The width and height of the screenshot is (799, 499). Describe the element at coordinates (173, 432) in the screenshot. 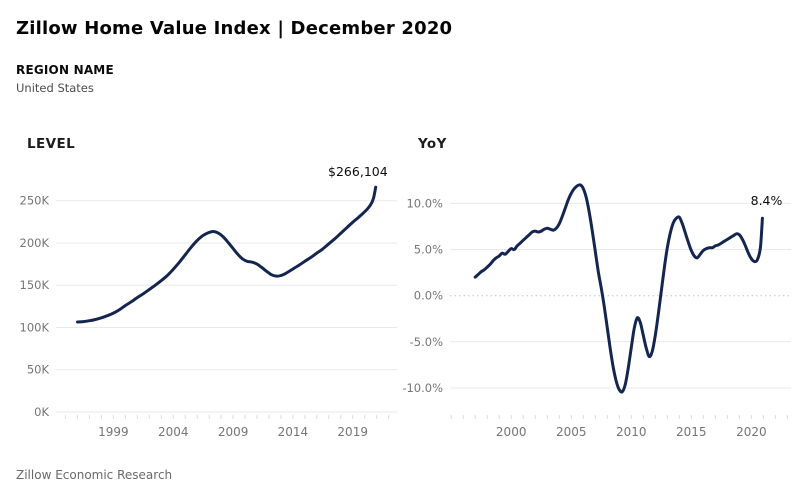

I see `x-tick-label: 2004` at that location.